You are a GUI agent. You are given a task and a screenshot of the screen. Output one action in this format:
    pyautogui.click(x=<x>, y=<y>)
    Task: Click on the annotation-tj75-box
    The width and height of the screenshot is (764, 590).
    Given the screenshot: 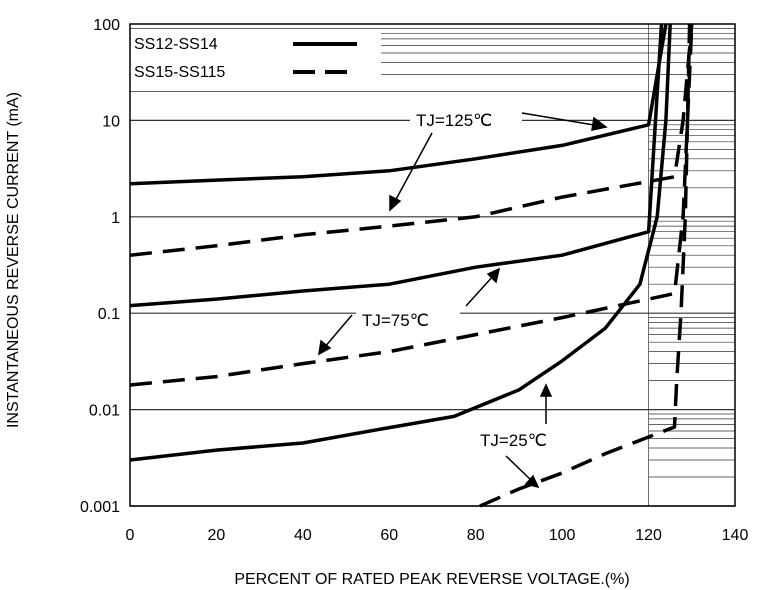 What is the action you would take?
    pyautogui.click(x=408, y=319)
    